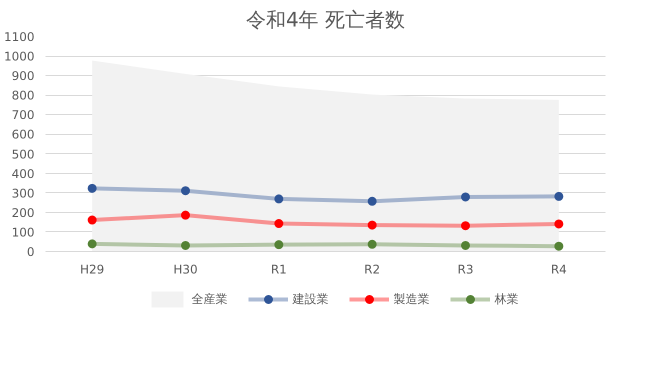 Image resolution: width=650 pixels, height=369 pixels. What do you see at coordinates (19, 37) in the screenshot?
I see `y-tick-label: 1100` at bounding box center [19, 37].